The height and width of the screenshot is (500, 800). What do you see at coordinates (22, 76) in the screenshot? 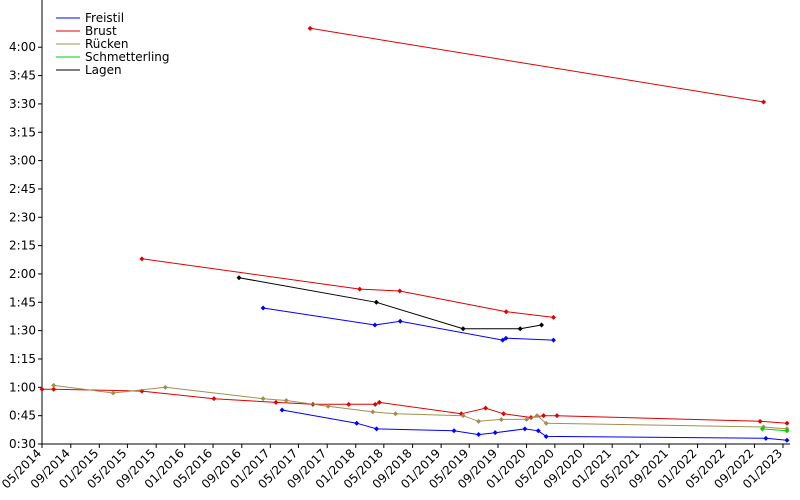
I see `y-tick-label: 3:45` at bounding box center [22, 76].